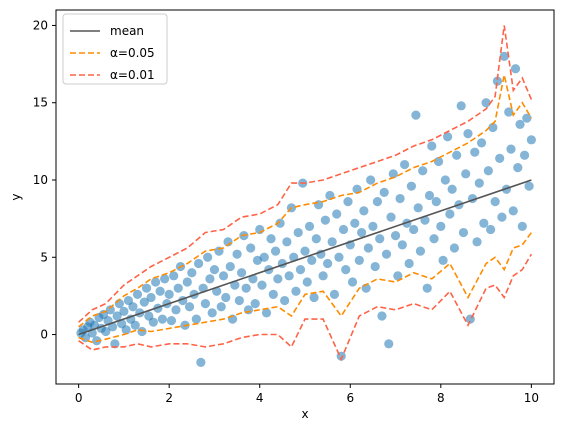 The height and width of the screenshot is (432, 562). Describe the element at coordinates (260, 398) in the screenshot. I see `x-tick-label: 4` at that location.